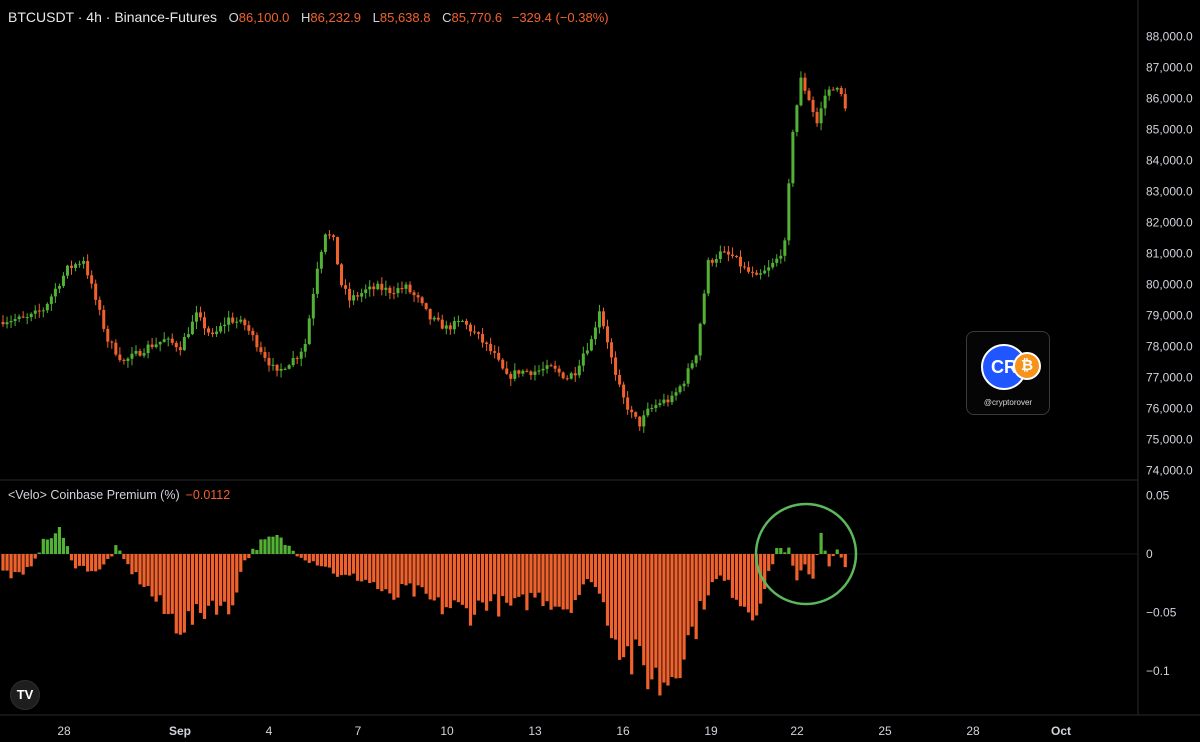 The image size is (1200, 742). Describe the element at coordinates (1161, 613) in the screenshot. I see `premium-axis-label: −0.05` at that location.